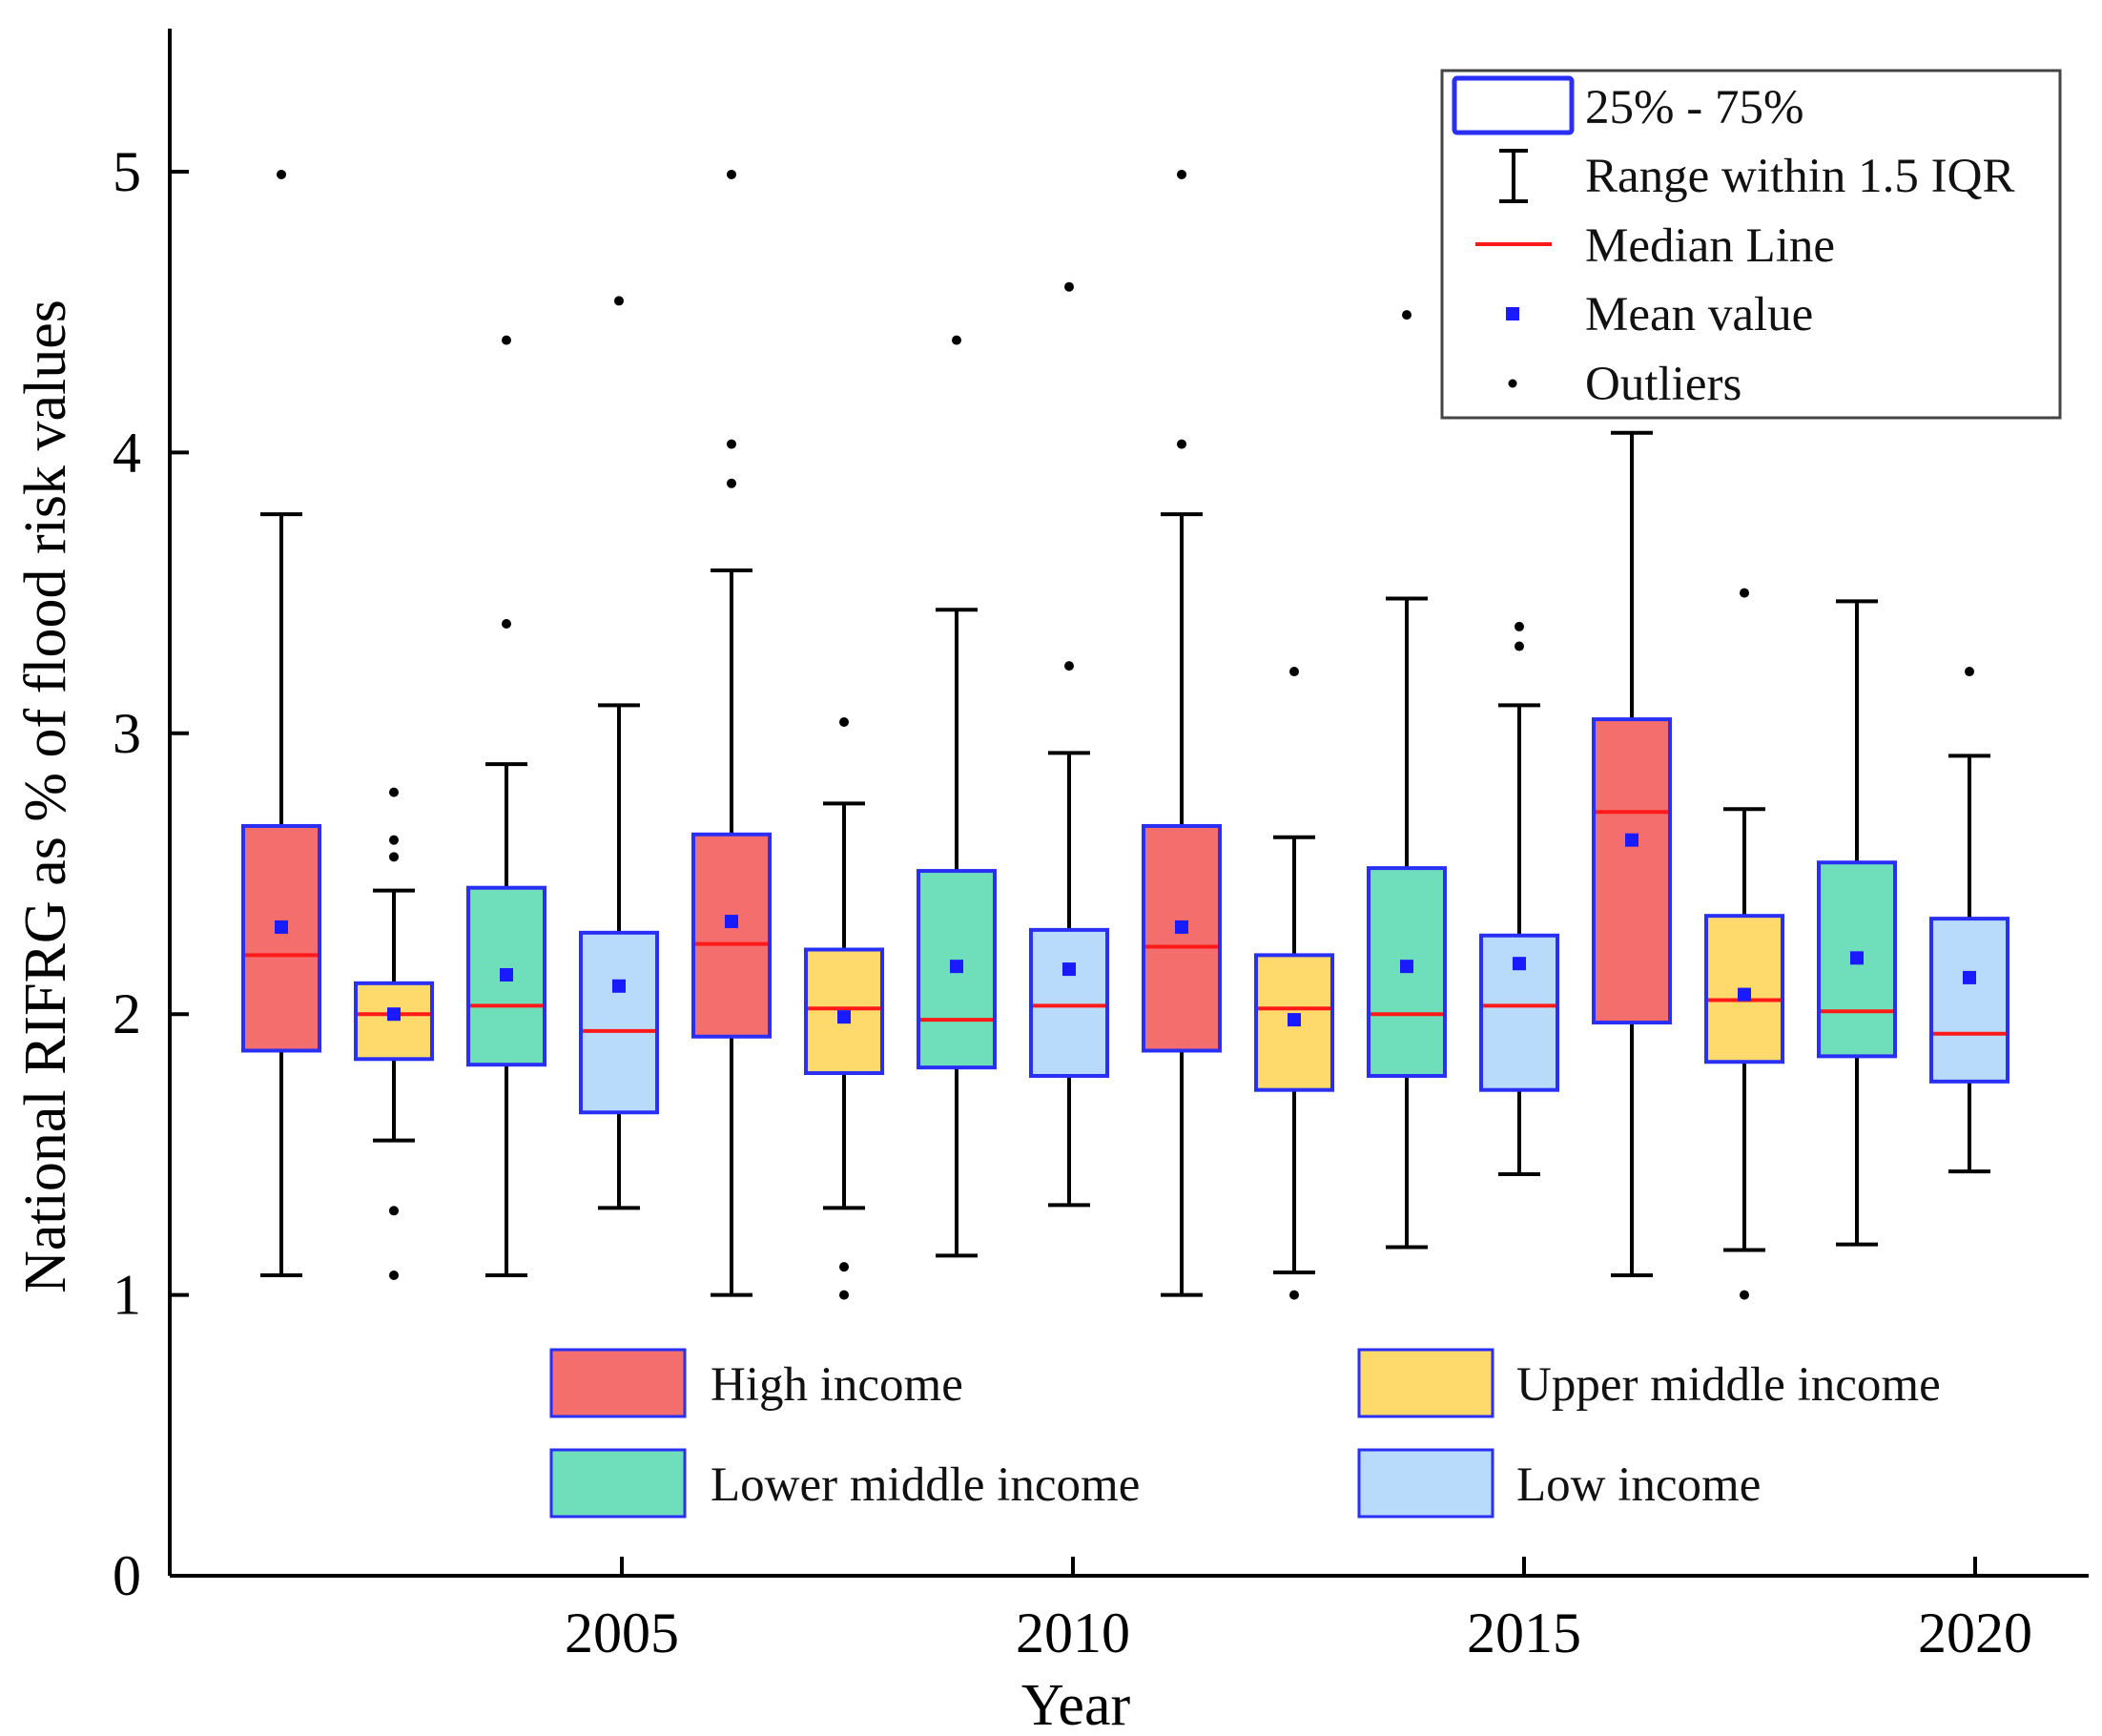 This screenshot has height=1736, width=2102. I want to click on legend-label-high: High income, so click(837, 1385).